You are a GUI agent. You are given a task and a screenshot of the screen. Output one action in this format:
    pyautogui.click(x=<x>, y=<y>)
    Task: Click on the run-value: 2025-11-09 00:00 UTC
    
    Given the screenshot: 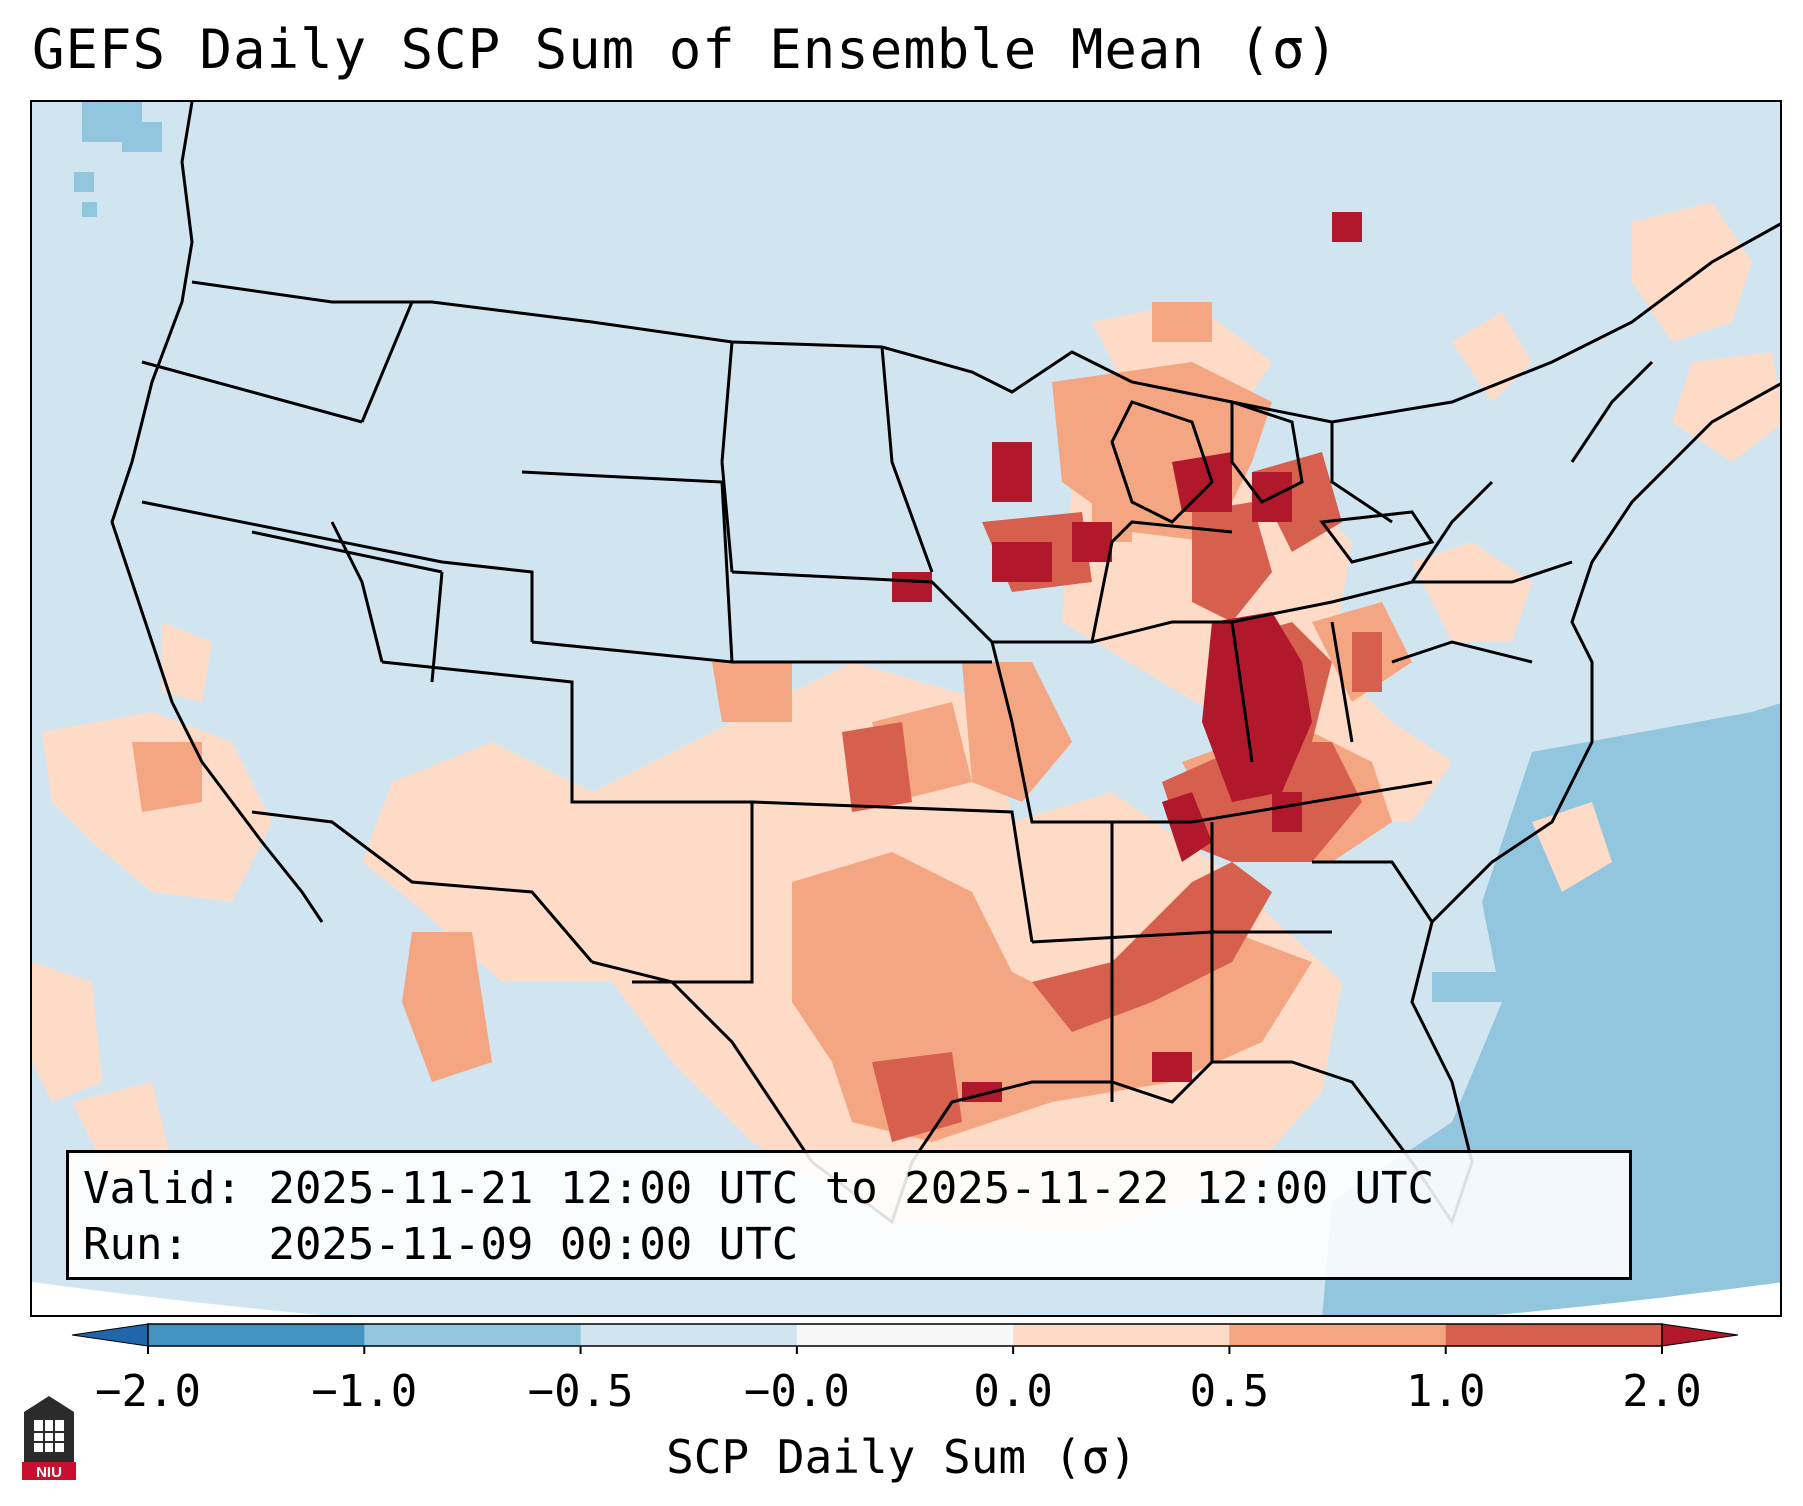 What is the action you would take?
    pyautogui.click(x=533, y=1244)
    